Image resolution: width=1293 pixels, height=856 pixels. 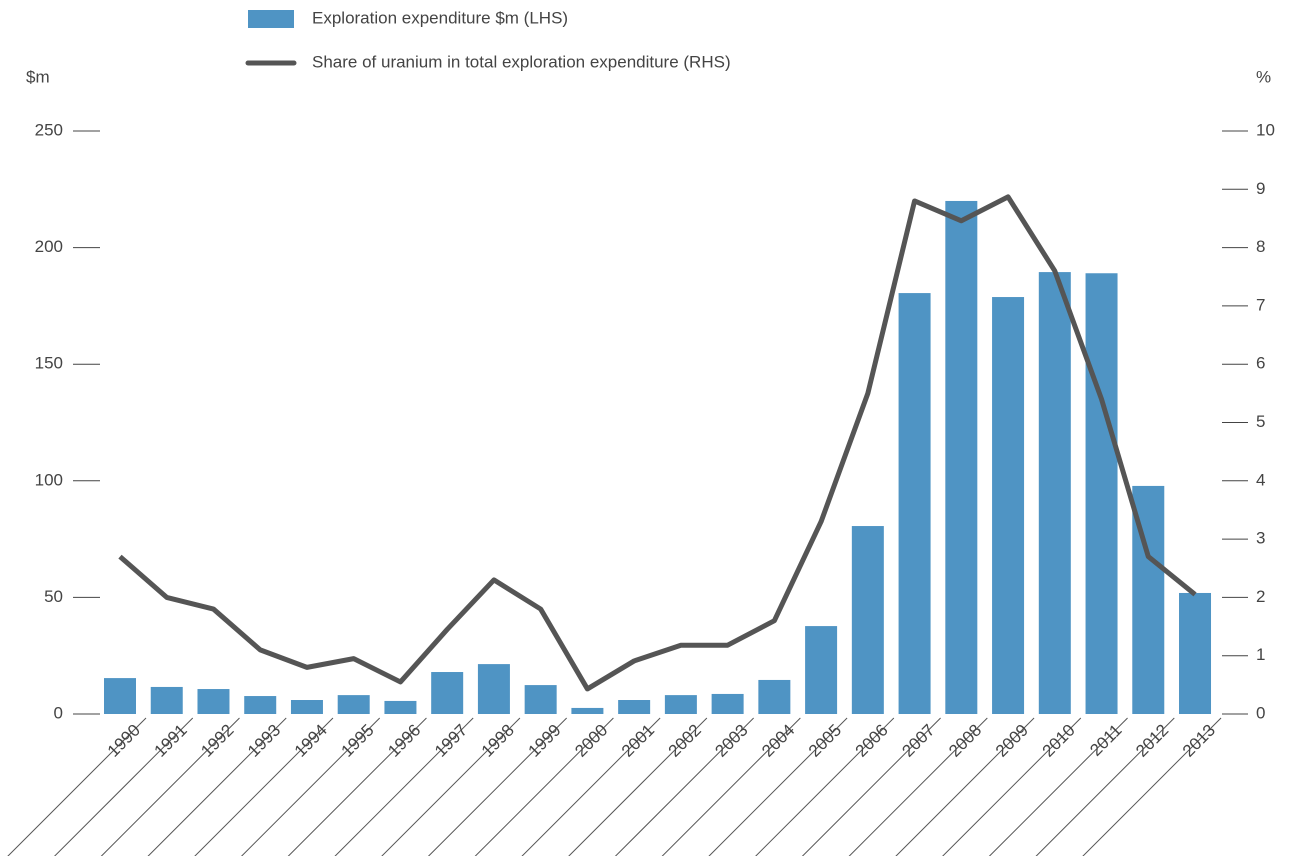 I want to click on y2-tick-label: 7, so click(x=1260, y=304).